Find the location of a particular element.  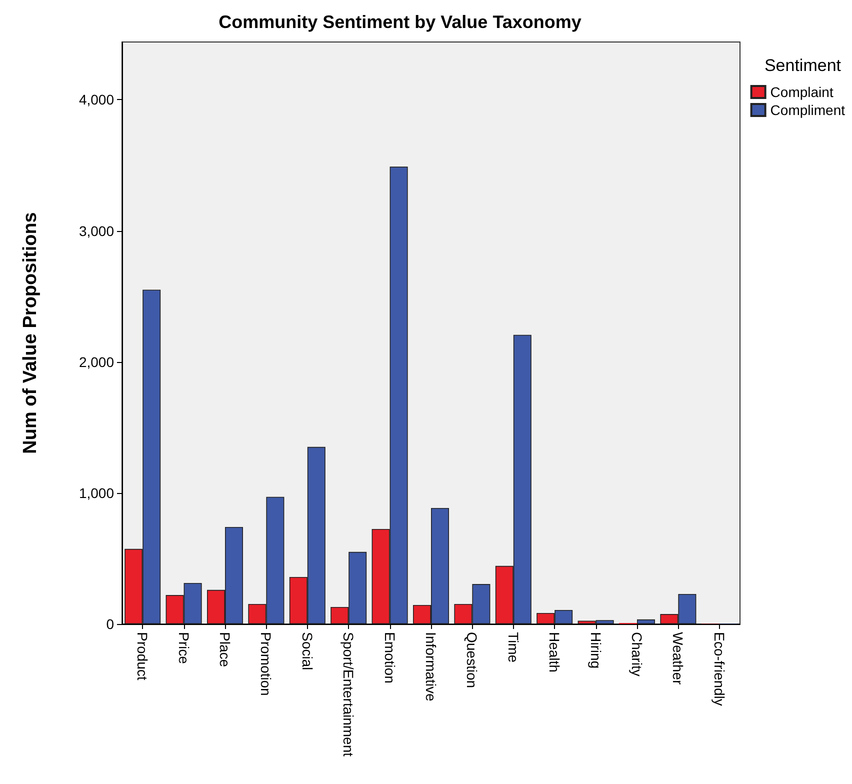

y-tick-label: 3,000 is located at coordinates (96, 230).